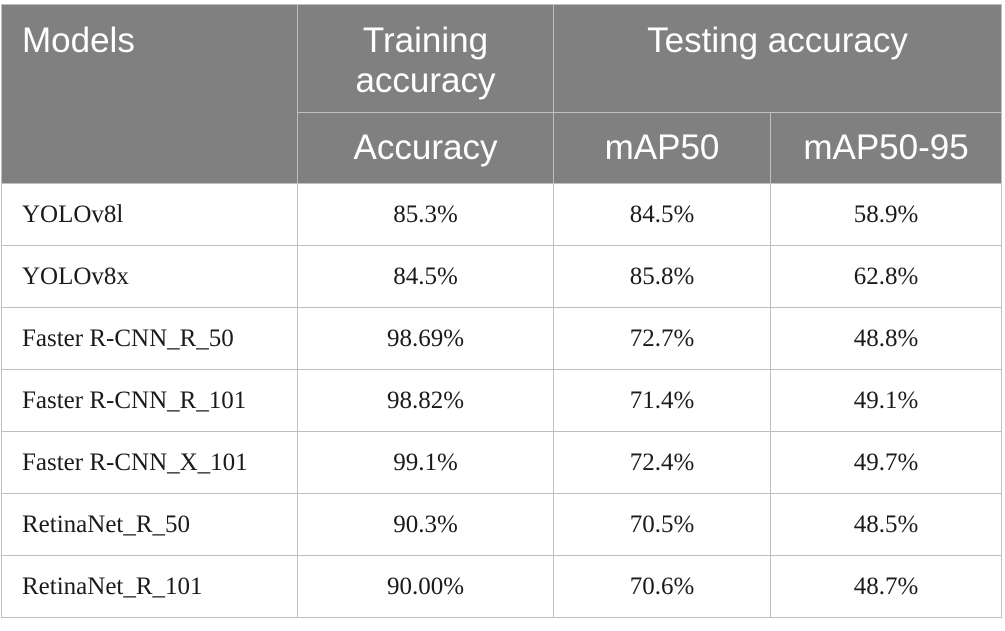 This screenshot has width=1005, height=631. Describe the element at coordinates (662, 338) in the screenshot. I see `cell-map50: 72.7%` at that location.